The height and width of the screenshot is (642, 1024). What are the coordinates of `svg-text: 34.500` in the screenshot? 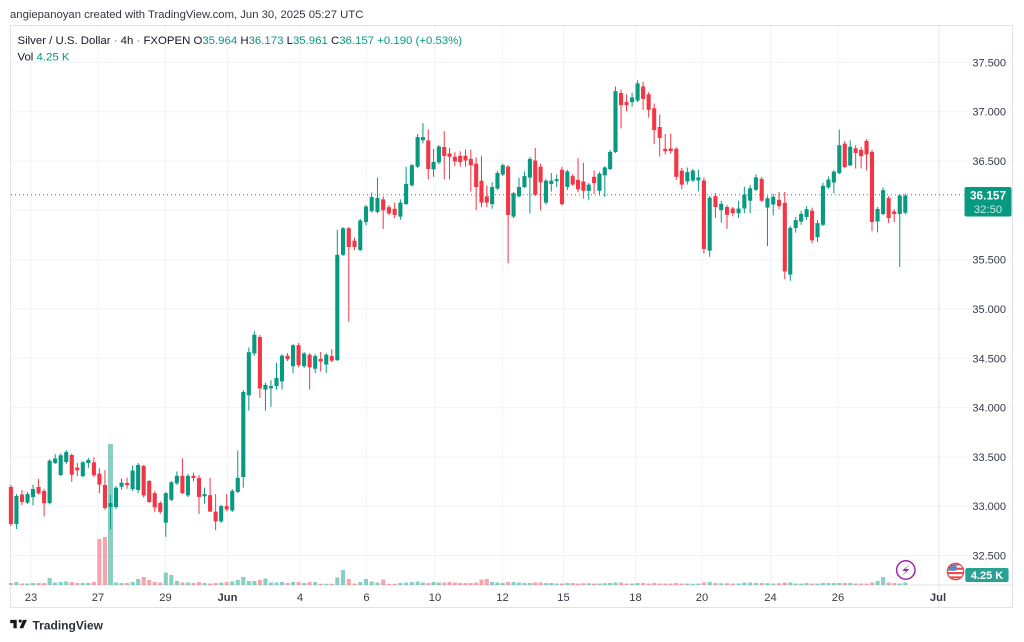 It's located at (989, 359).